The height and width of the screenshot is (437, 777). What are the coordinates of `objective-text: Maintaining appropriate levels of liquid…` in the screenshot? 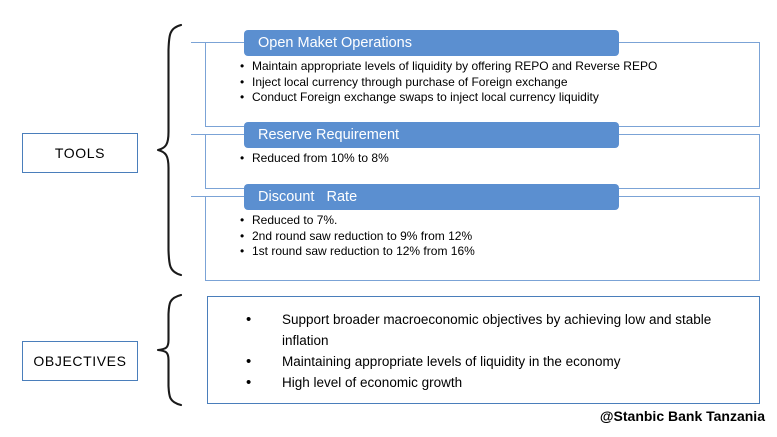 It's located at (451, 361).